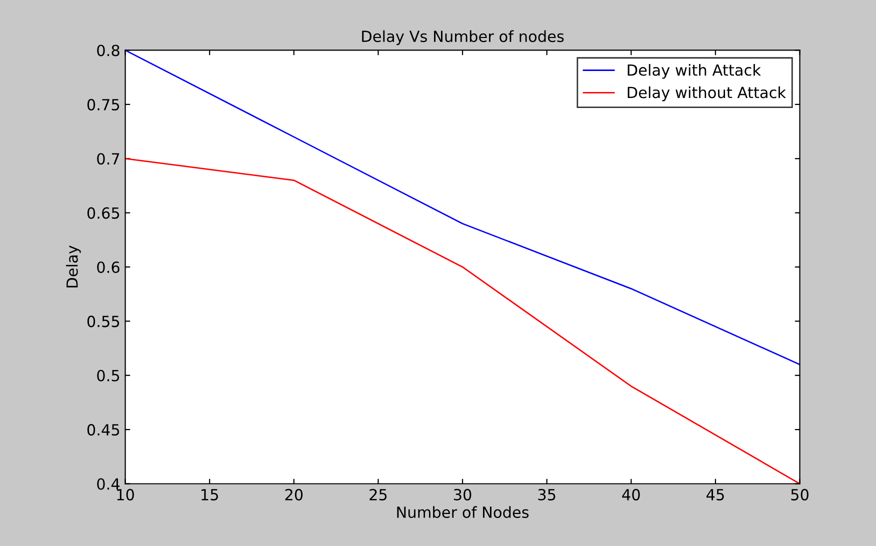  I want to click on y-tick-label: 0.4, so click(108, 484).